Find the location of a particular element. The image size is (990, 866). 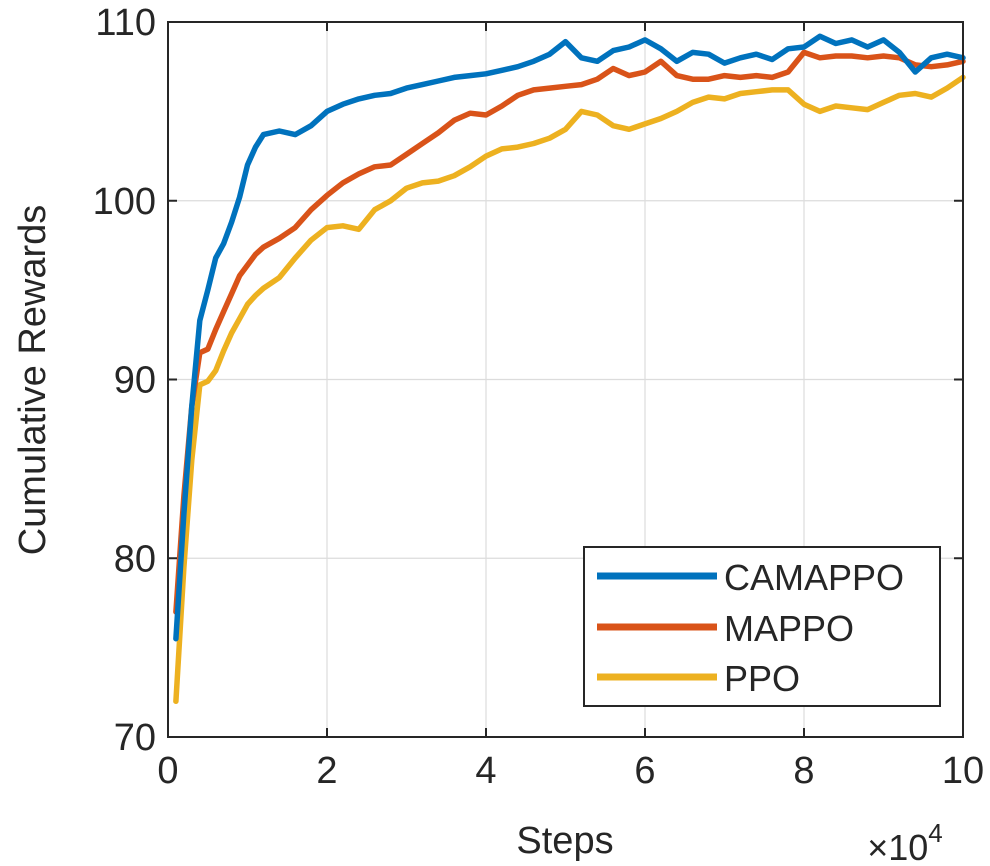

y-tick-label: 80 is located at coordinates (135, 559).